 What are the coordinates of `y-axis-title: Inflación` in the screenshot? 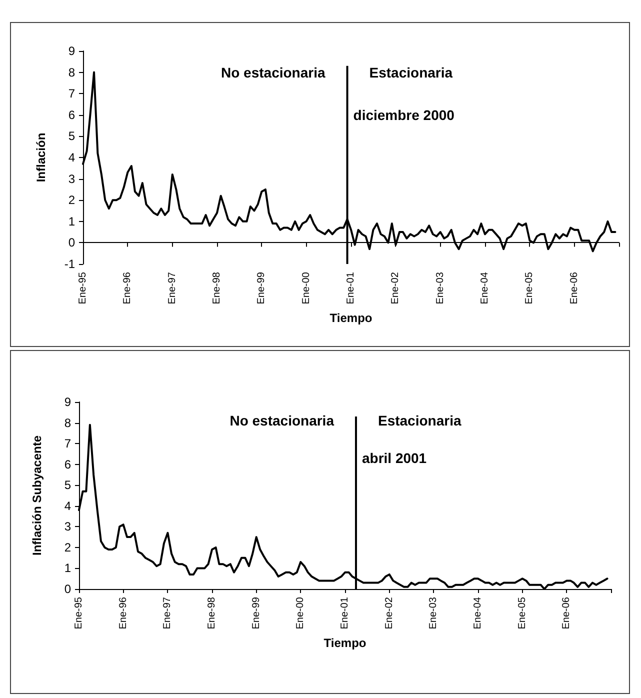 It's located at (41, 157).